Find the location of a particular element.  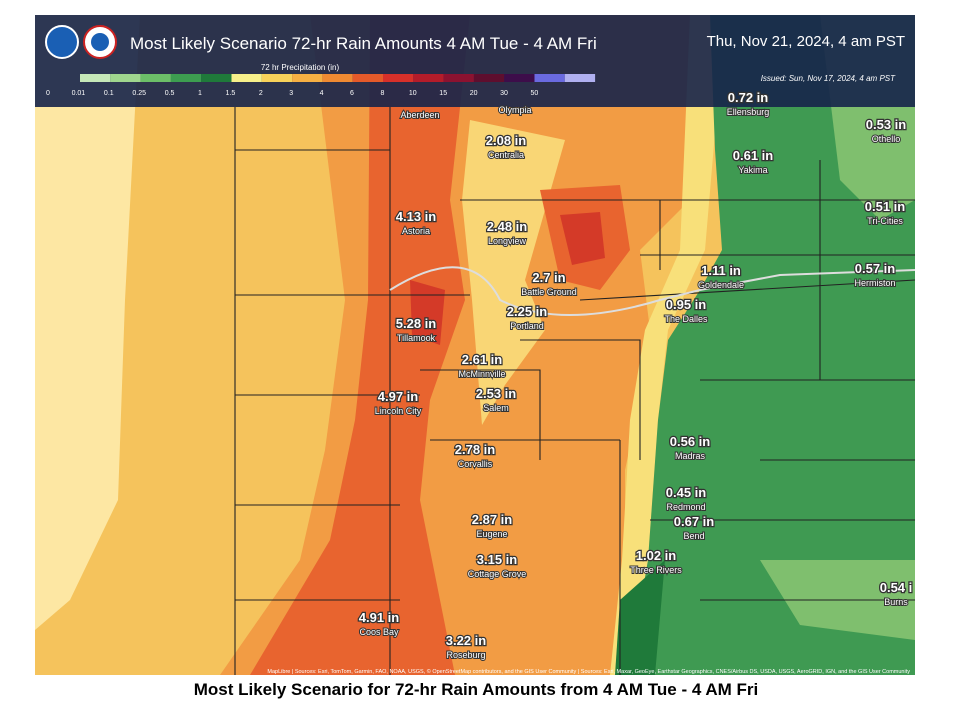

city-name: Redmond is located at coordinates (685, 507).